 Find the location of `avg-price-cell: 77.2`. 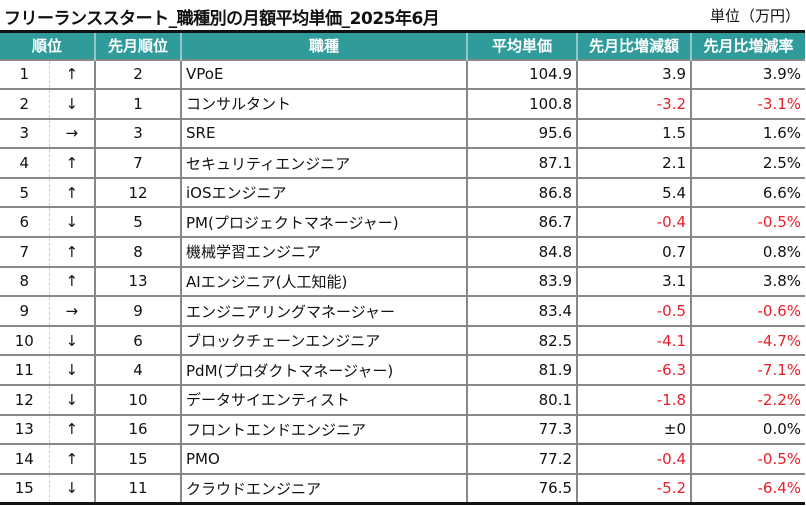

avg-price-cell: 77.2 is located at coordinates (522, 458).